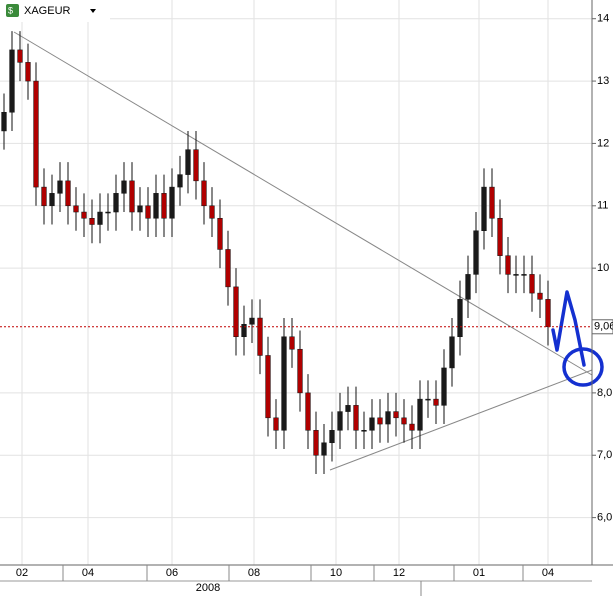 This screenshot has height=596, width=613. What do you see at coordinates (603, 81) in the screenshot?
I see `y-tick-label: 13` at bounding box center [603, 81].